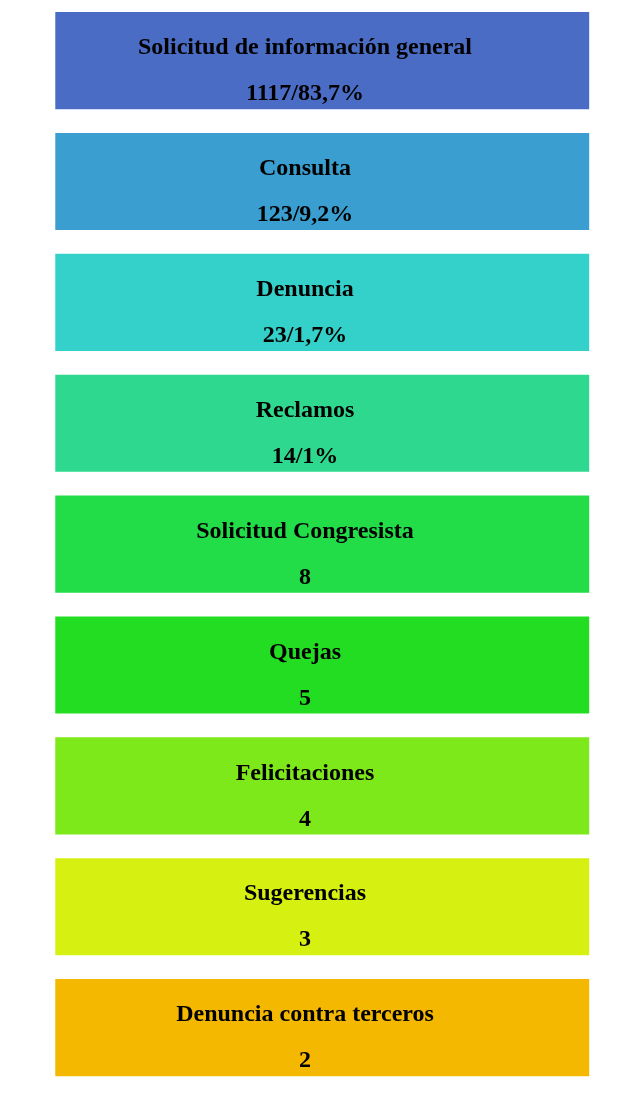 This screenshot has width=626, height=1104. What do you see at coordinates (305, 938) in the screenshot?
I see `data-label: 3` at bounding box center [305, 938].